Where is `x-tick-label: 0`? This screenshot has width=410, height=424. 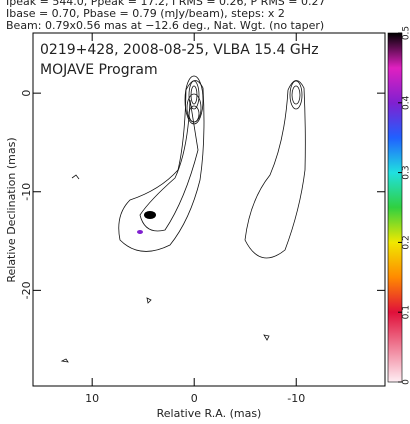 x-tick-label: 0 is located at coordinates (194, 398).